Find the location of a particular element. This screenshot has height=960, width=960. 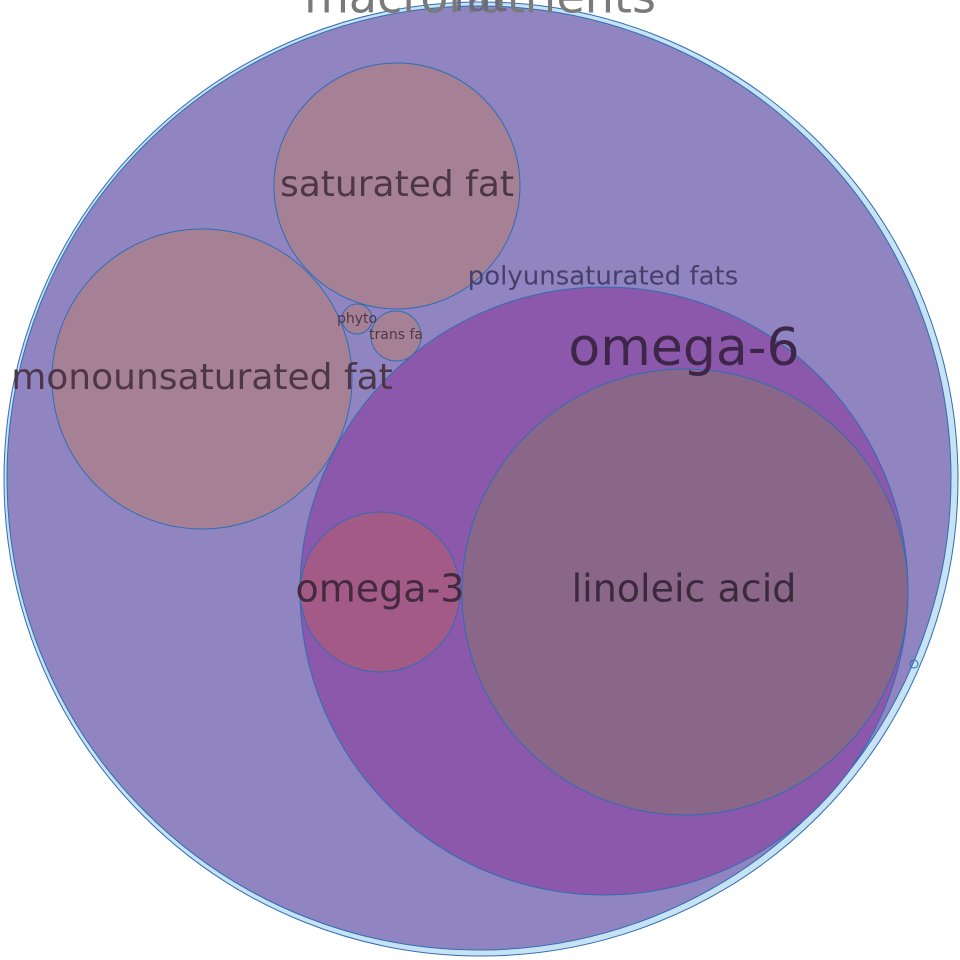

fat-label: fat is located at coordinates (480, 10).